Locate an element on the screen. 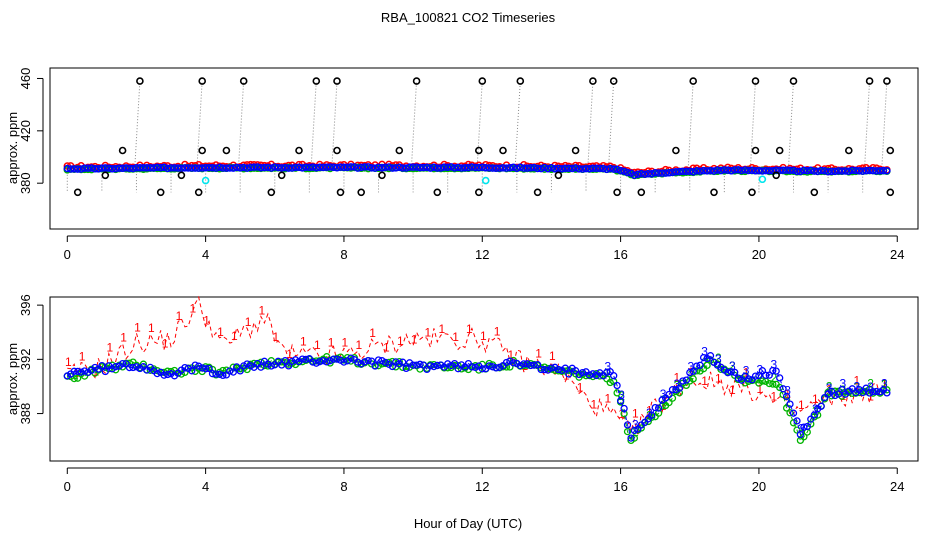 The image size is (936, 540). bottom-y-axis-label: approx. ppm is located at coordinates (12, 379).